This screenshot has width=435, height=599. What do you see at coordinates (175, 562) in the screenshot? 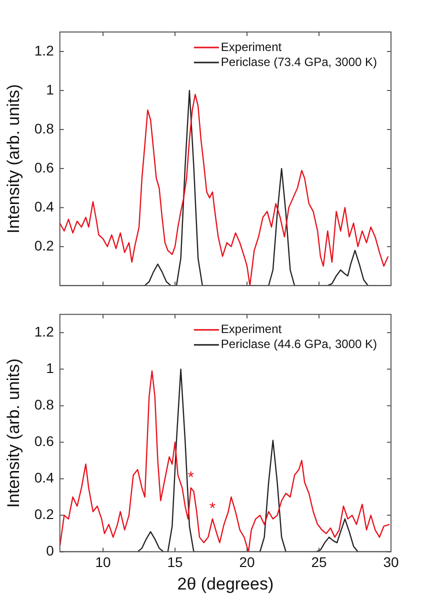
I see `x-tick-label: 15` at bounding box center [175, 562].